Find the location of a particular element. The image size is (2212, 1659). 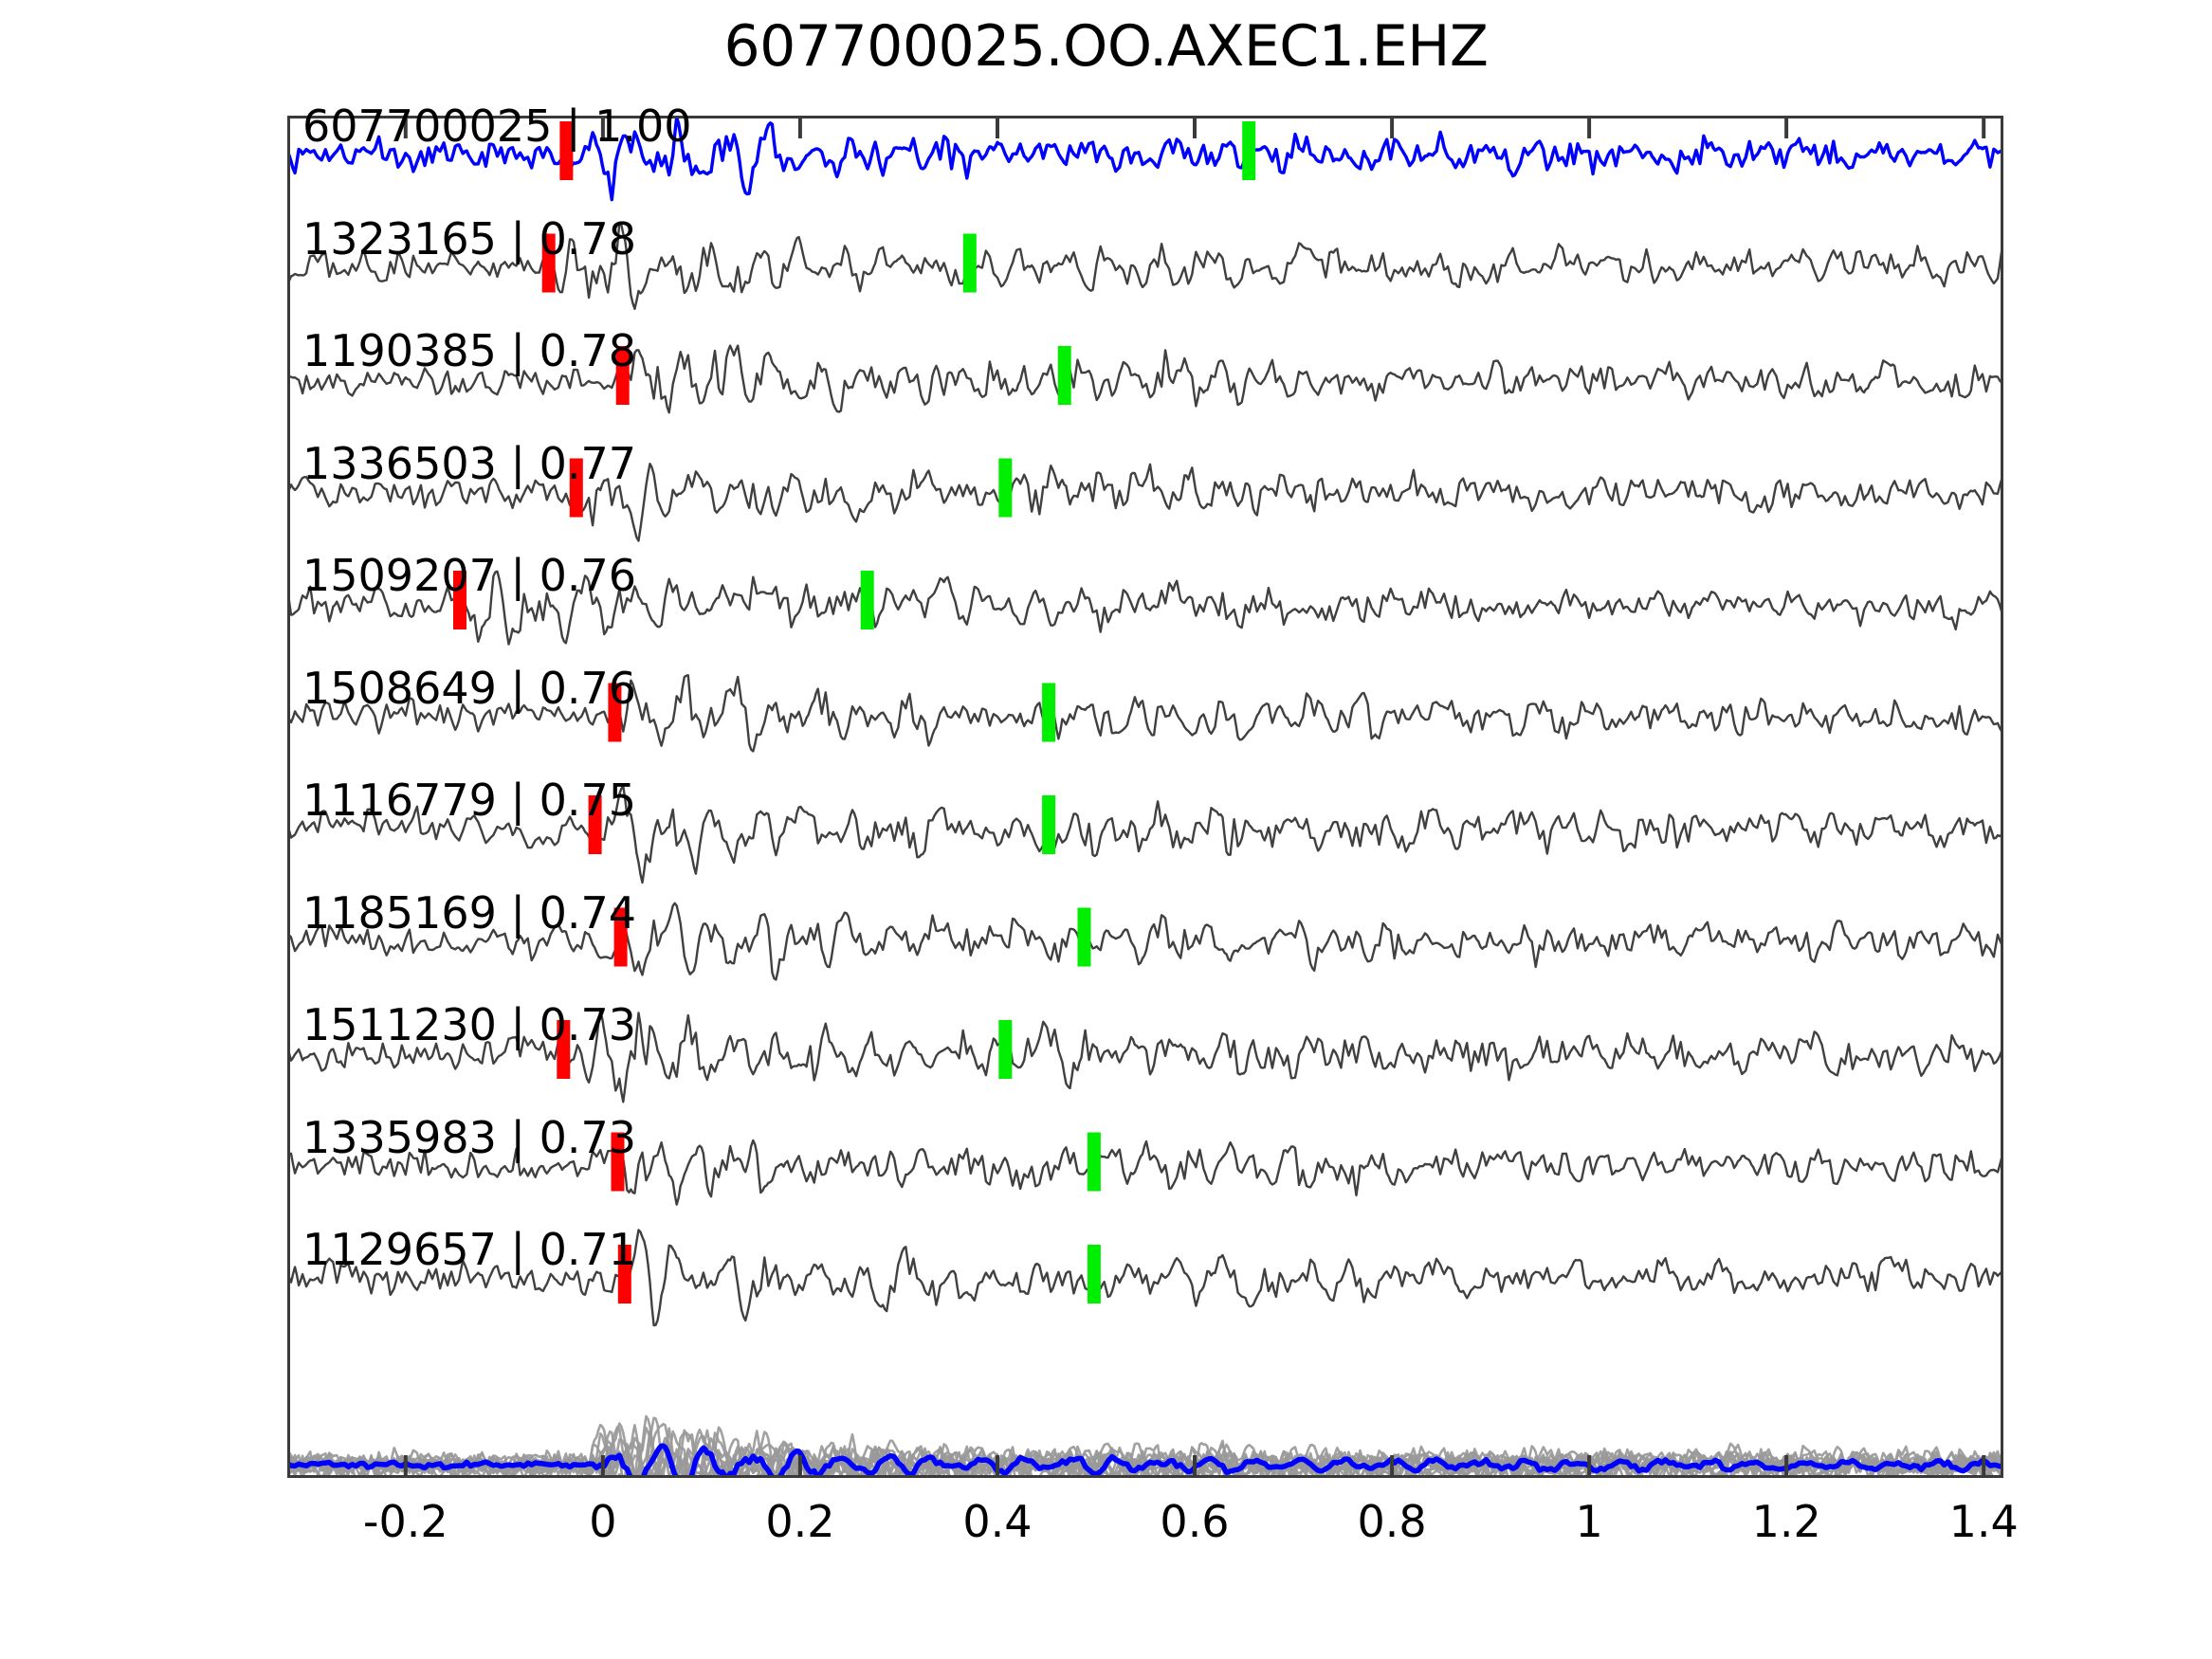

x-tick-label: 0.2 is located at coordinates (800, 1521).